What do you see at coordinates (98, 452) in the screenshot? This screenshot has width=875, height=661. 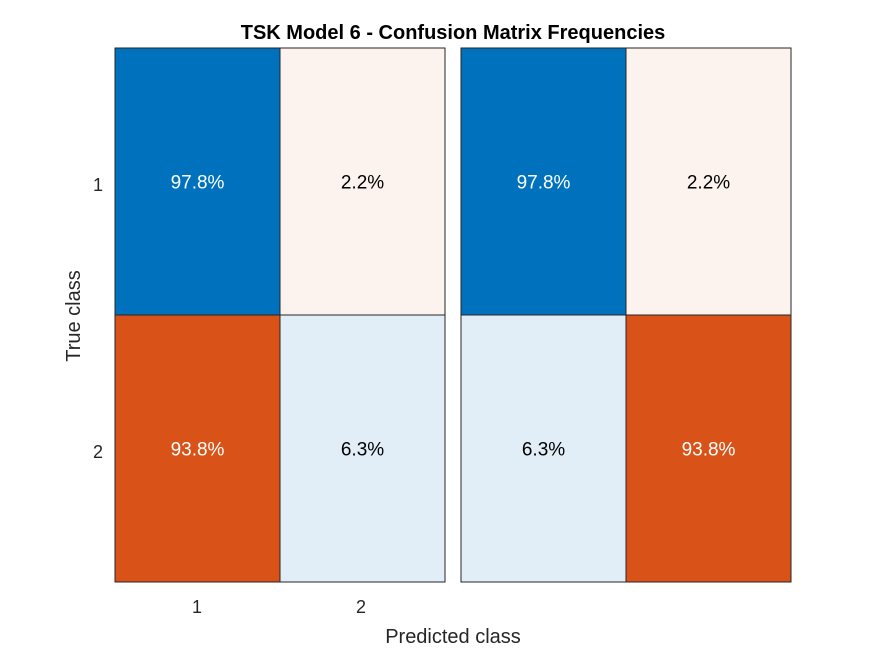 I see `y-tick-label-2: 2` at bounding box center [98, 452].